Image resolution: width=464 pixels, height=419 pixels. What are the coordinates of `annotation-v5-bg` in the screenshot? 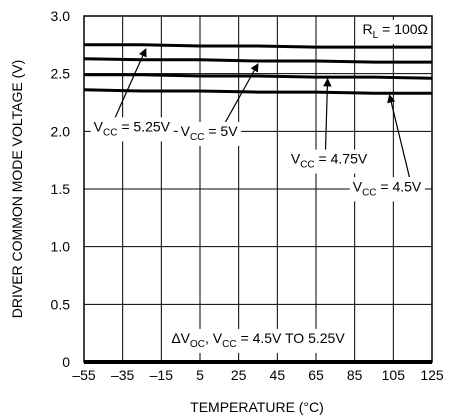 It's located at (209, 133).